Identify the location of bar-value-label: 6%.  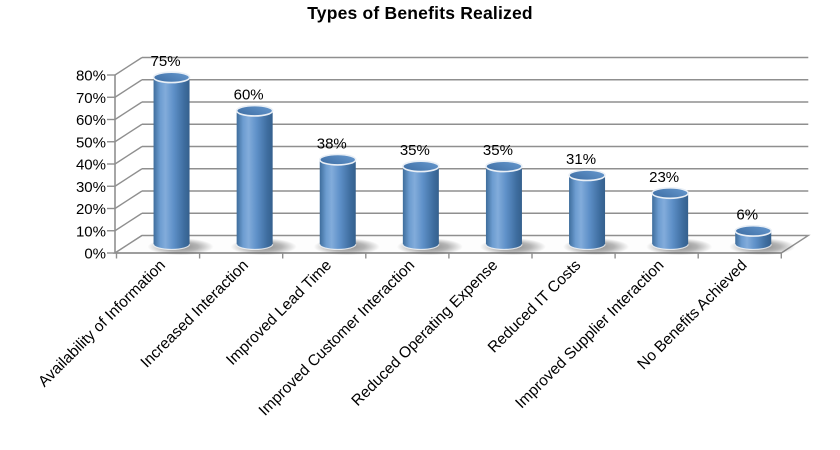
(747, 215).